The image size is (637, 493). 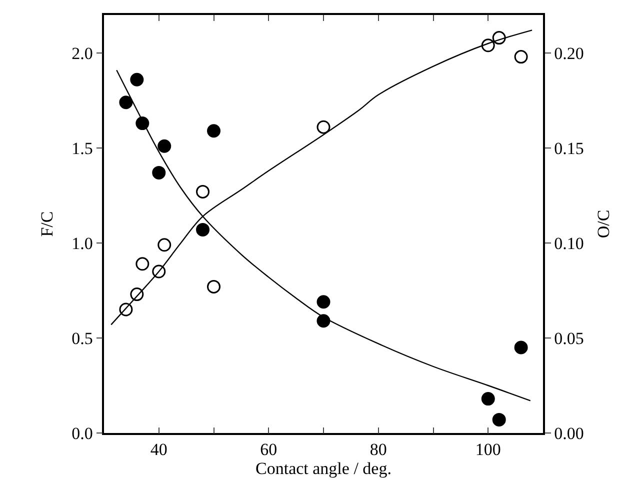 What do you see at coordinates (269, 450) in the screenshot?
I see `x-tick-label: 60` at bounding box center [269, 450].